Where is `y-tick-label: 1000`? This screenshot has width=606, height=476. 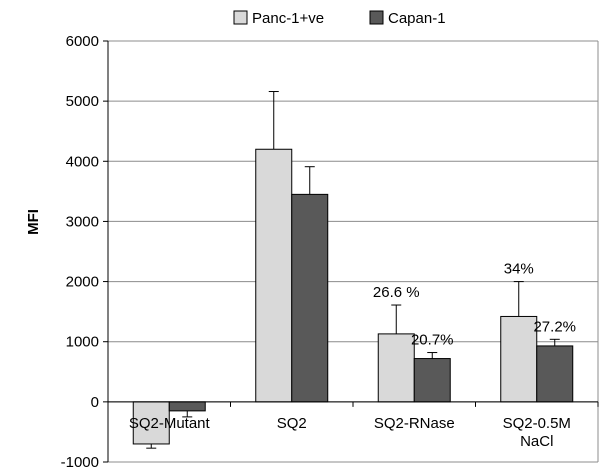 y-tick-label: 1000 is located at coordinates (82, 342).